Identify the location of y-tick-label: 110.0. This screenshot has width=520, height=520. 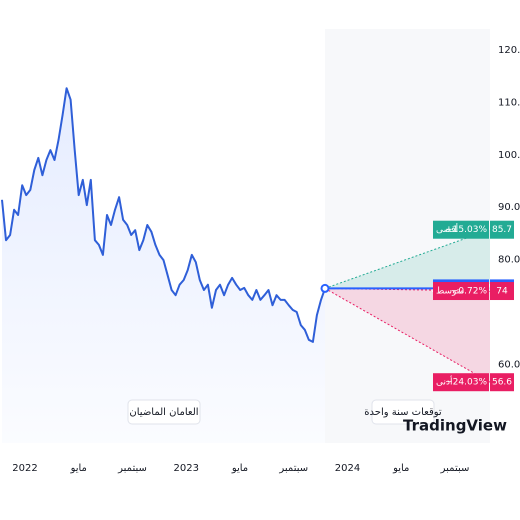
(509, 102).